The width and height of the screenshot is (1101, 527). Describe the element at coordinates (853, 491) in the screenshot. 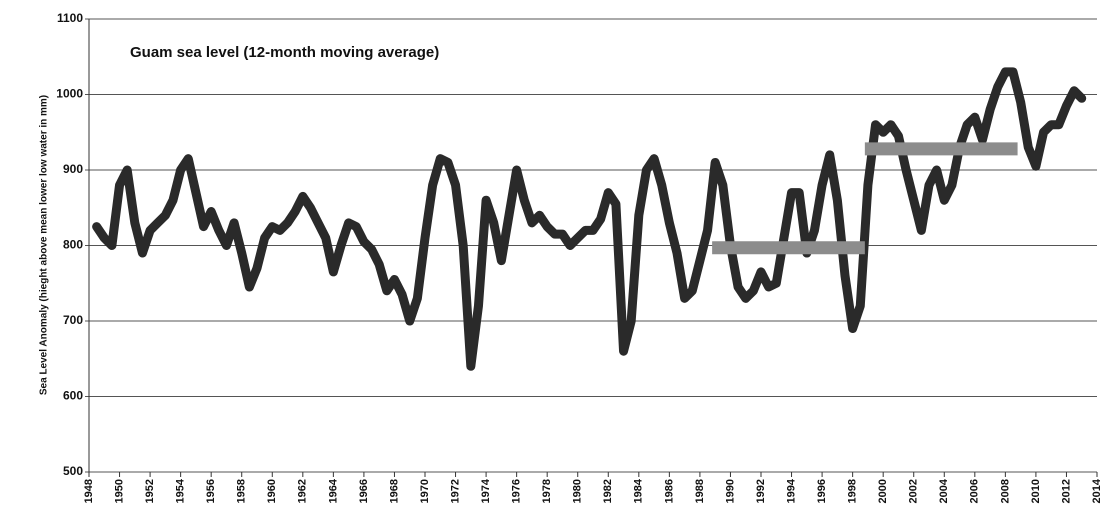

I see `x-tick-label: 1998` at that location.